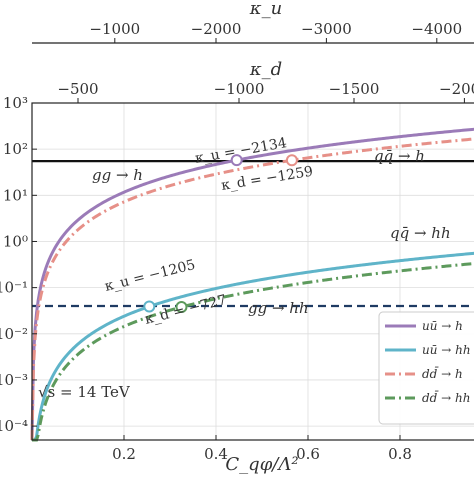  What do you see at coordinates (117, 175) in the screenshot?
I see `annotation-gg-h: gg → h` at bounding box center [117, 175].